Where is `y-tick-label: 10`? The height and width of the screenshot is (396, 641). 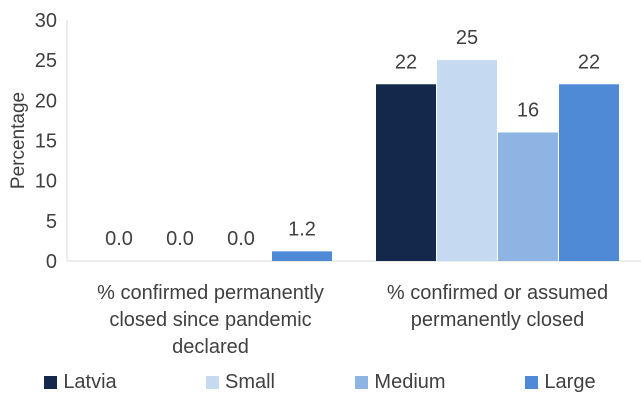
y-tick-label: 10 is located at coordinates (46, 182).